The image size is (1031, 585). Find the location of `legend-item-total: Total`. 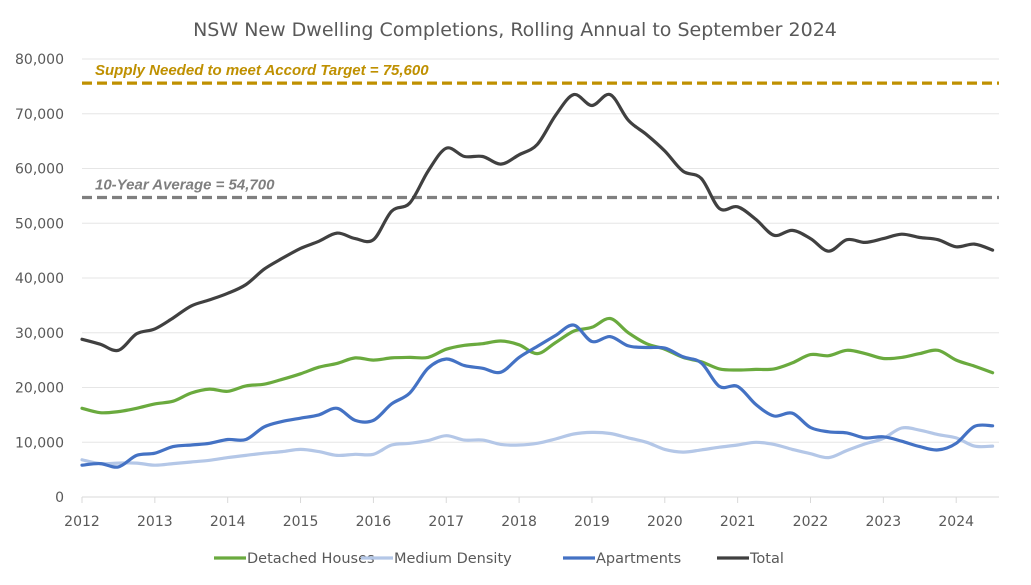

legend-item-total: Total is located at coordinates (750, 559).